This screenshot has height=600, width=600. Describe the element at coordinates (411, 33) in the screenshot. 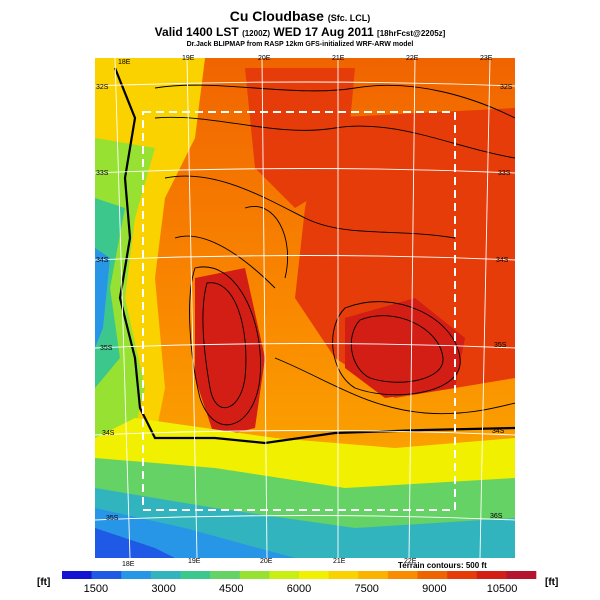

I see `forecast-hours: [18hrFcst@2205z]` at that location.